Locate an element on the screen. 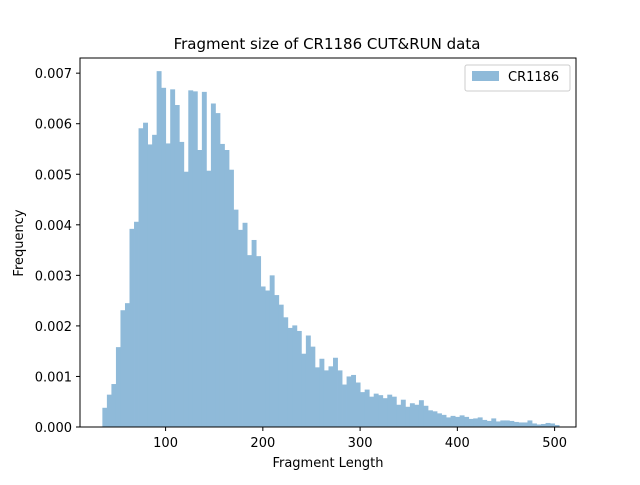 The width and height of the screenshot is (640, 485). y-tick-label: 0.000 is located at coordinates (53, 428).